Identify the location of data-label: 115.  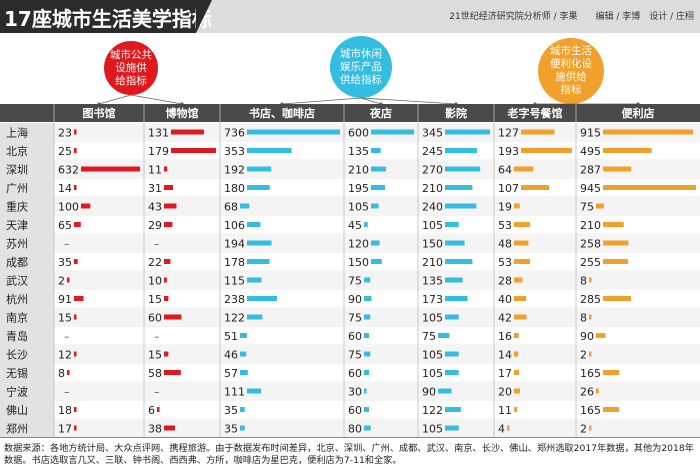
(234, 281).